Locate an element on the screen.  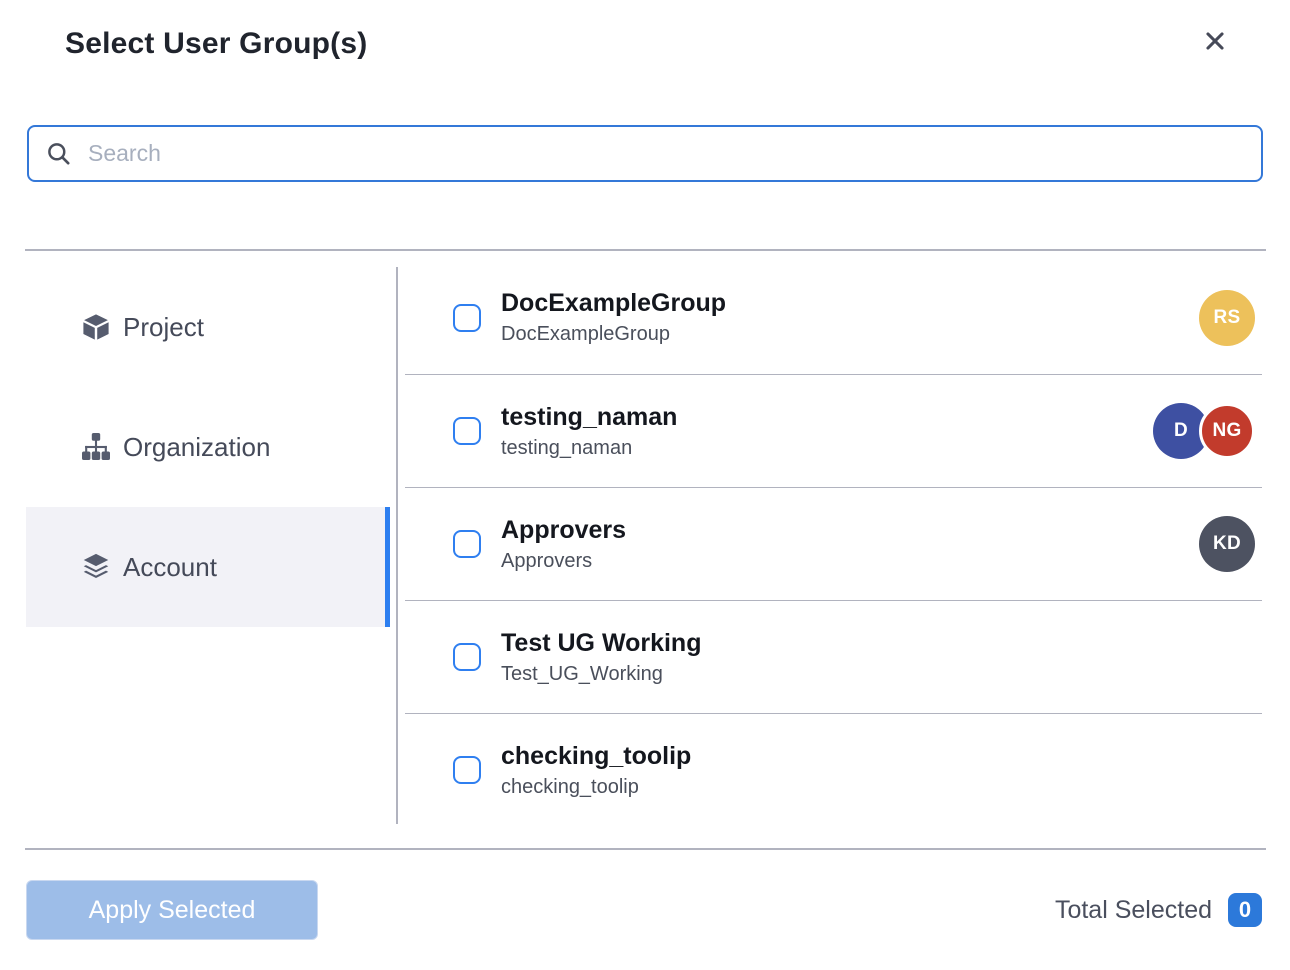
total-selected: Total Selected 0 is located at coordinates (1158, 910).